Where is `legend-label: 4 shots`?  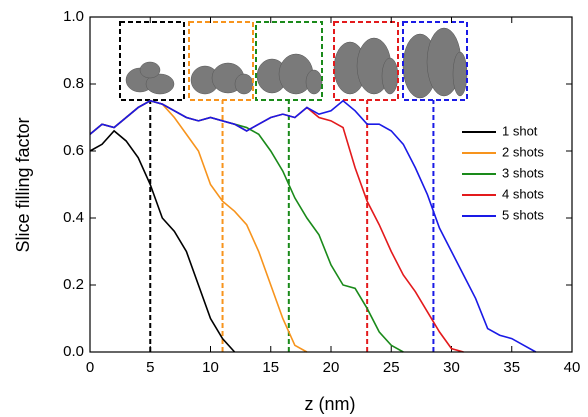 legend-label: 4 shots is located at coordinates (523, 193).